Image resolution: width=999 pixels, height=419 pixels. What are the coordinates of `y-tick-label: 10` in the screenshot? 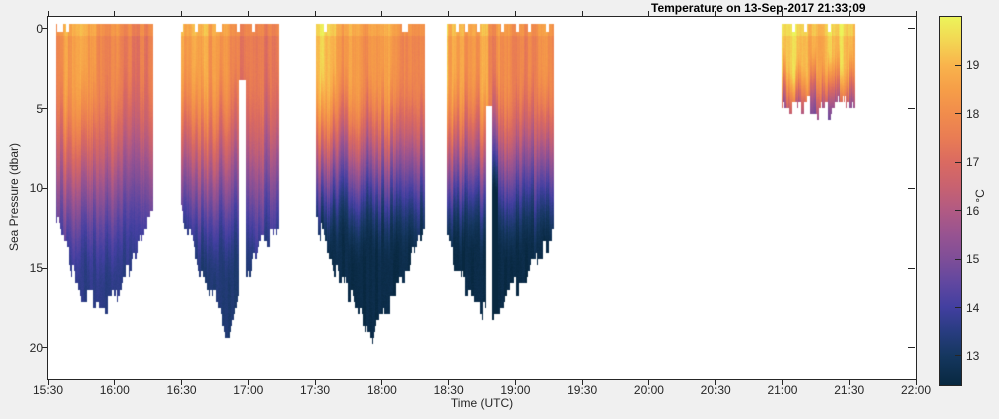 It's located at (36, 188).